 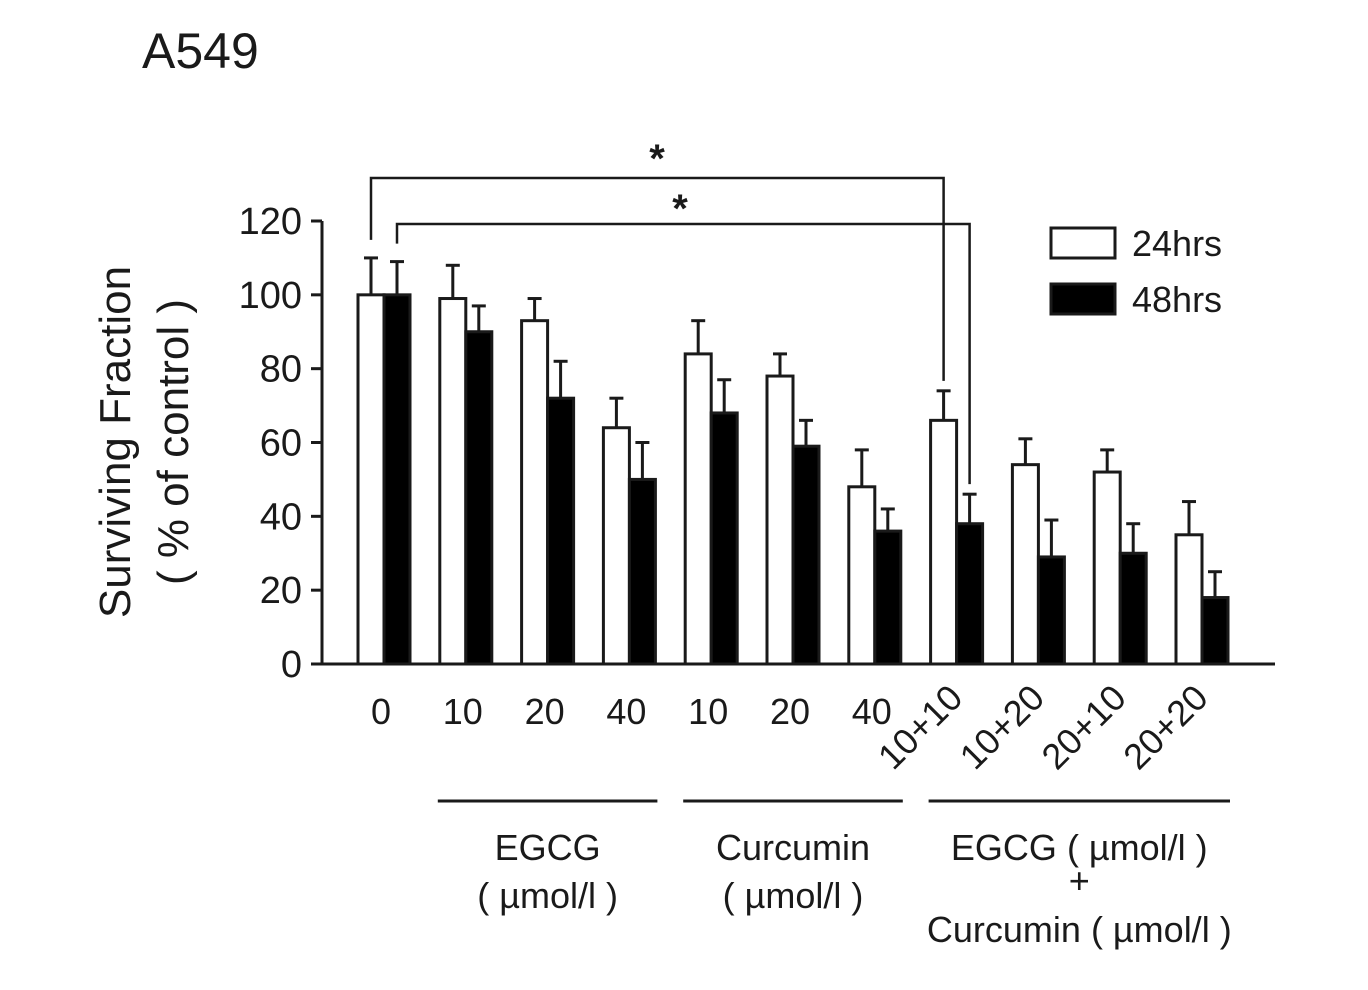 What do you see at coordinates (115, 442) in the screenshot?
I see `y-axis-title: Surviving Fraction` at bounding box center [115, 442].